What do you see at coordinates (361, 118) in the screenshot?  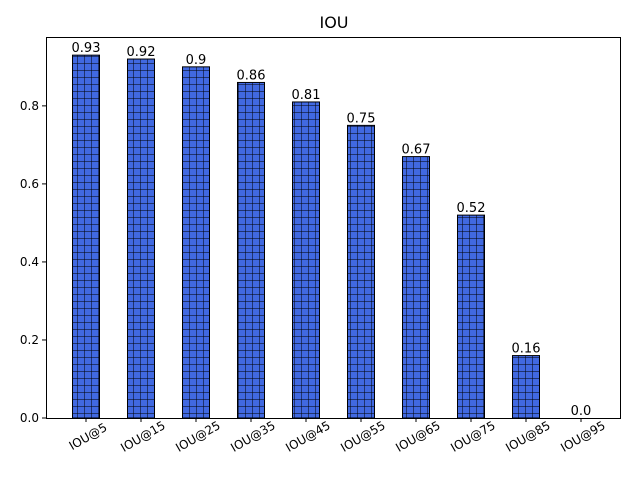 I see `data-label-iou-55: 0.75` at bounding box center [361, 118].